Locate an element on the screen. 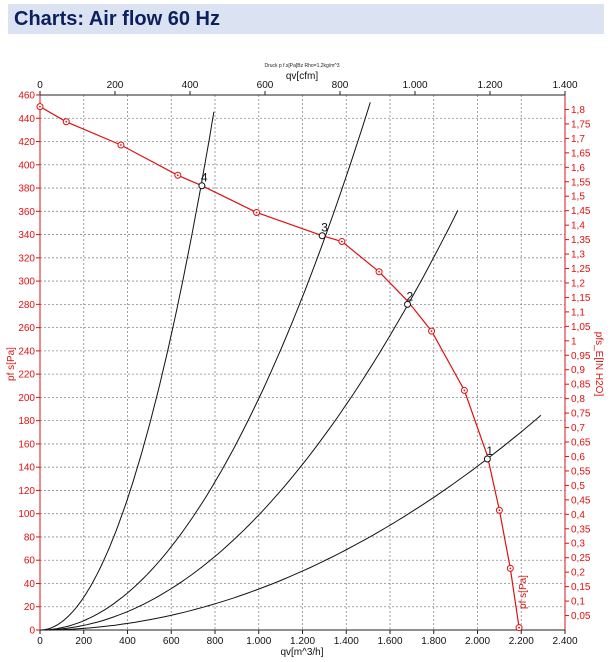 The width and height of the screenshot is (610, 662). y2-tick-label: 0,1 is located at coordinates (578, 602).